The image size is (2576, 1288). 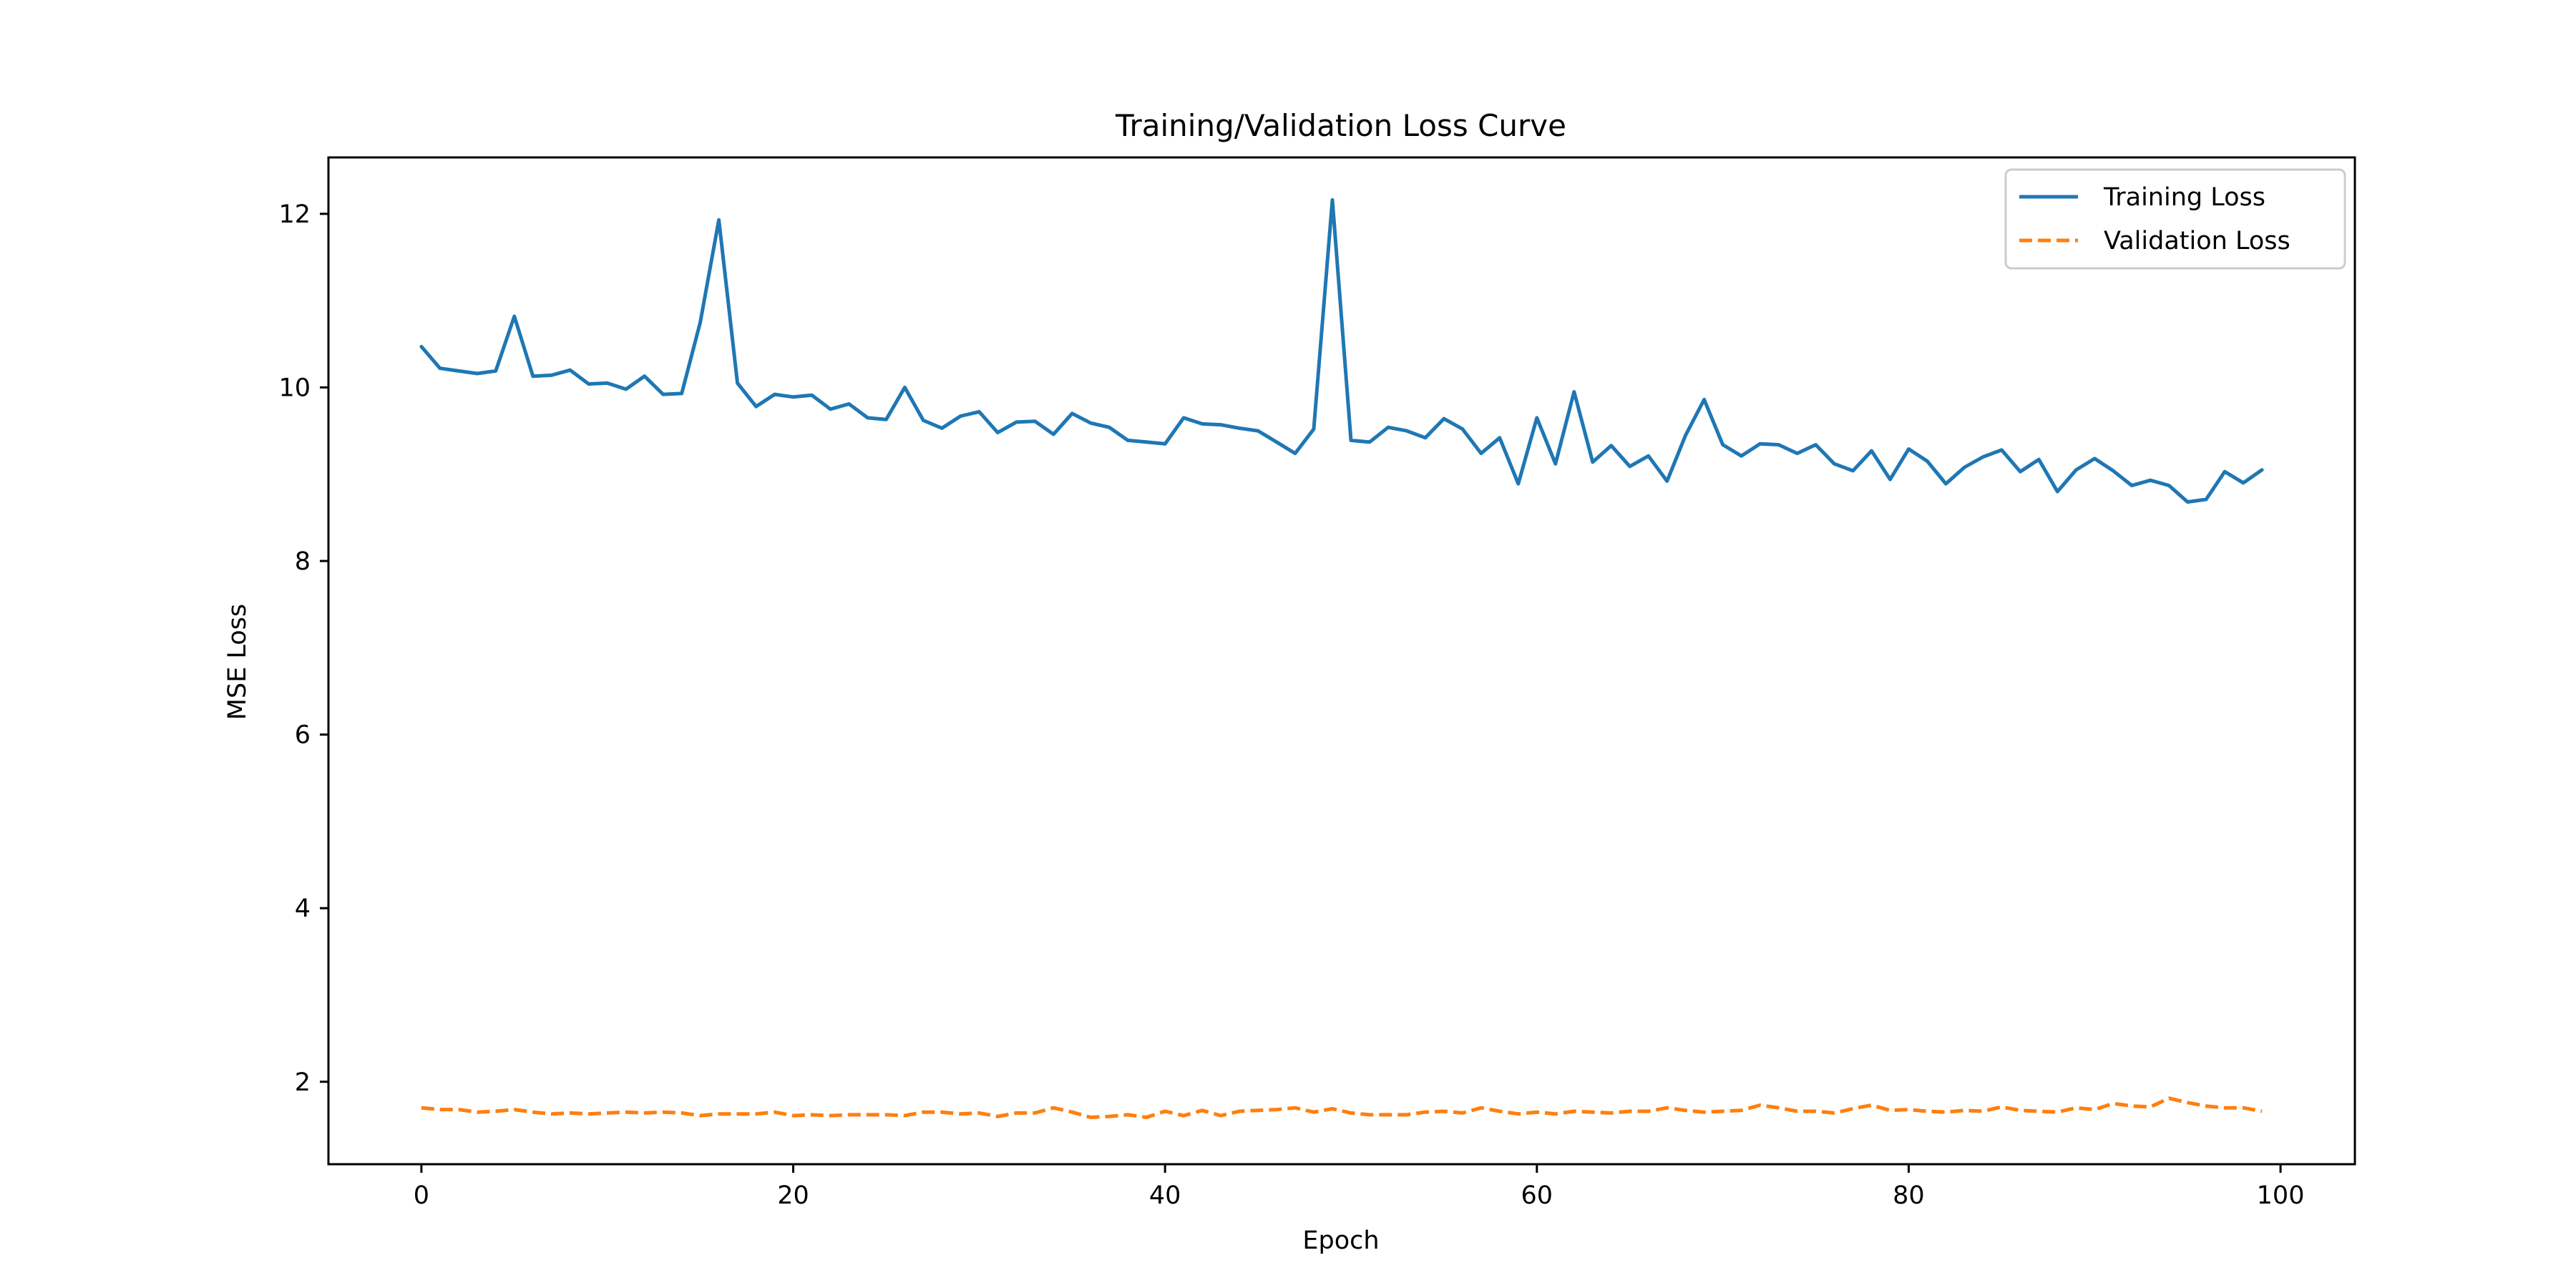 I want to click on y-tick-label: 2, so click(x=303, y=1082).